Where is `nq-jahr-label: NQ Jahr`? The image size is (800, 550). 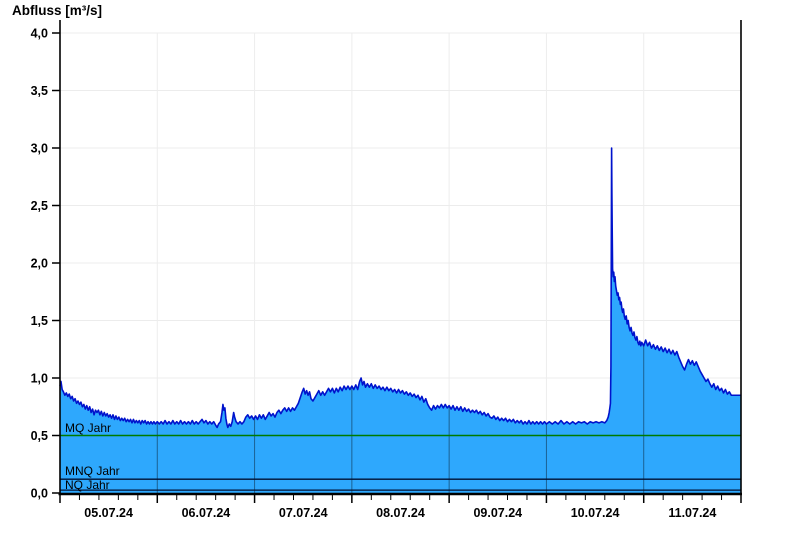 nq-jahr-label: NQ Jahr is located at coordinates (87, 485).